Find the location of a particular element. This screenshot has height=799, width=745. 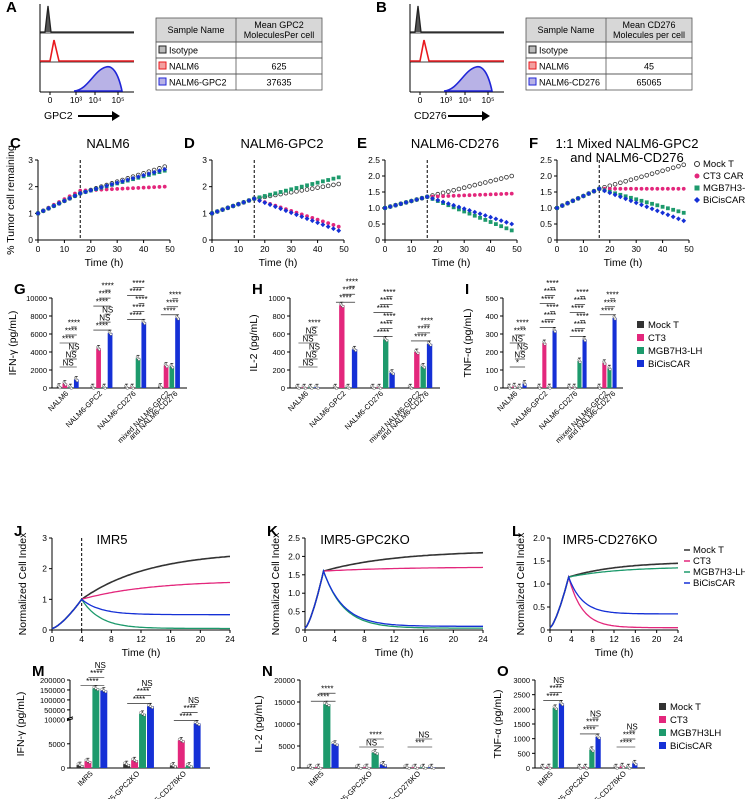

line-mgb7h3-lh is located at coordinates (393, 598).